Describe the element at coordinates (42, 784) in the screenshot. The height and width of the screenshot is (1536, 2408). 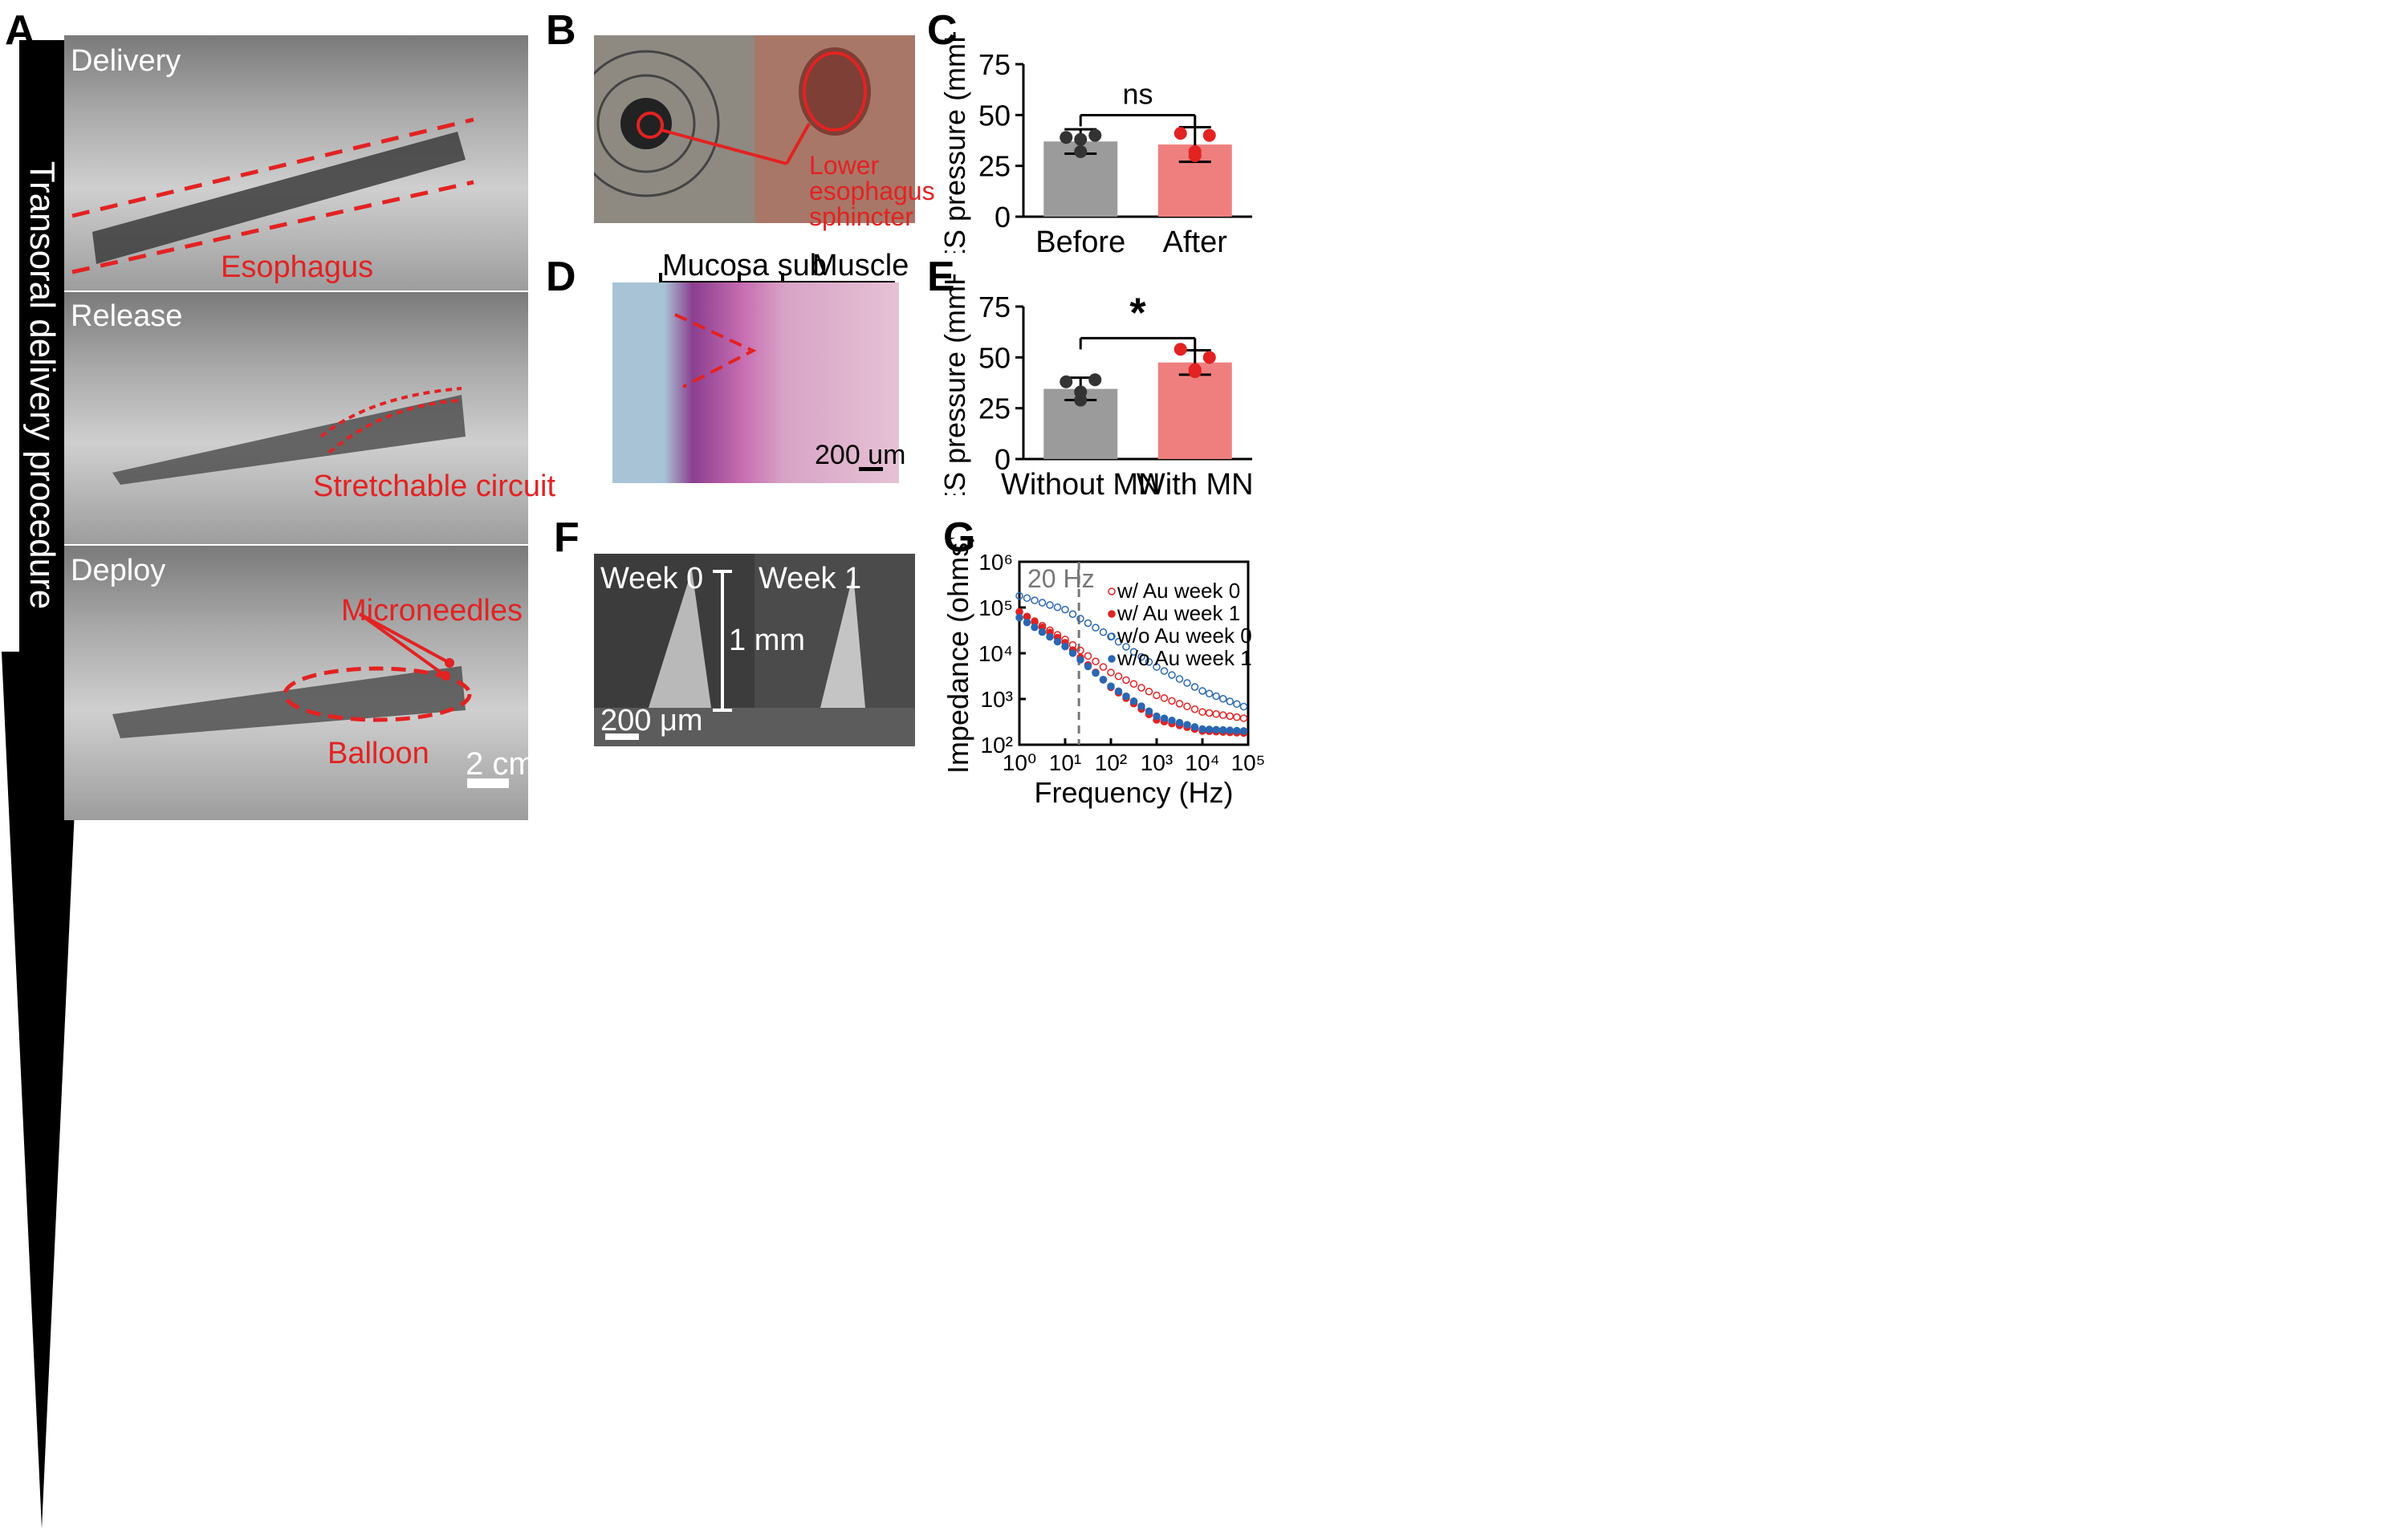
I see `transoral-delivery-arrow` at that location.